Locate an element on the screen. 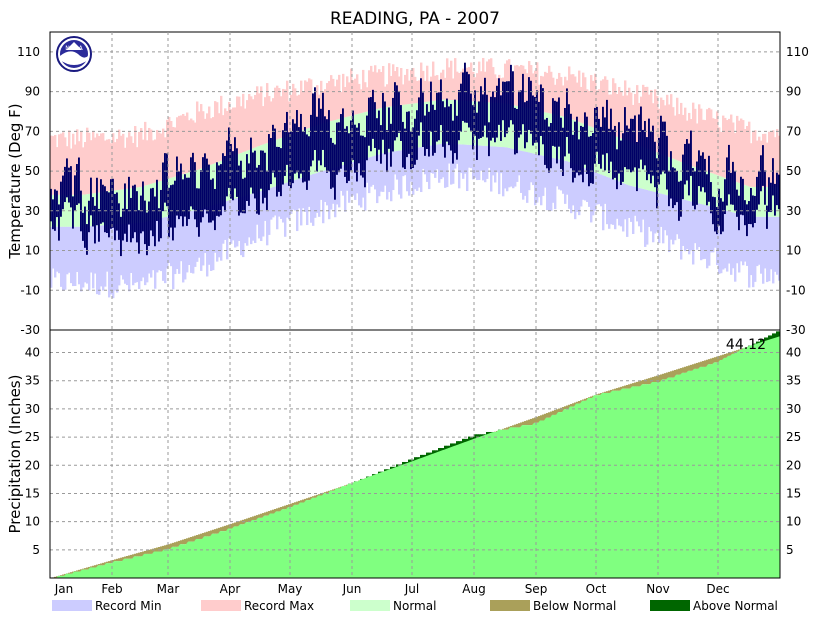  precip-tick-left: 10 is located at coordinates (32, 522).